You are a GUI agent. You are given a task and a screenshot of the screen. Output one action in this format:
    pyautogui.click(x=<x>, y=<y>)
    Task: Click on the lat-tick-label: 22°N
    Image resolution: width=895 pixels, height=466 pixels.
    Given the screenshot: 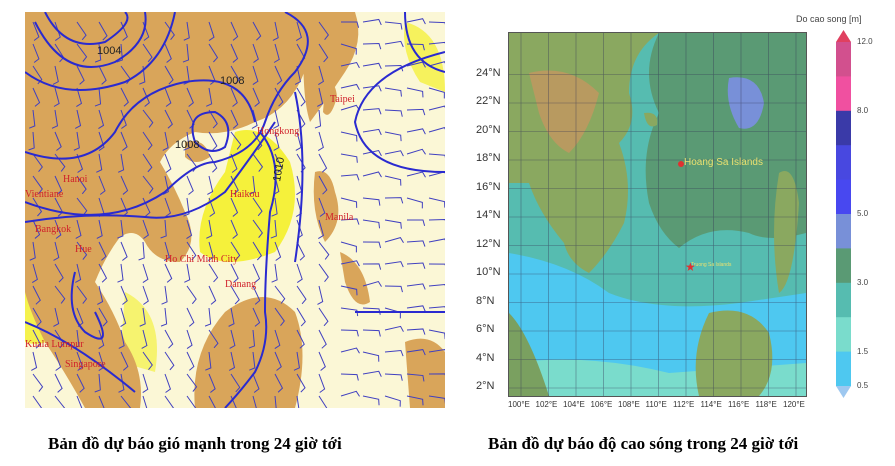 What is the action you would take?
    pyautogui.click(x=488, y=101)
    